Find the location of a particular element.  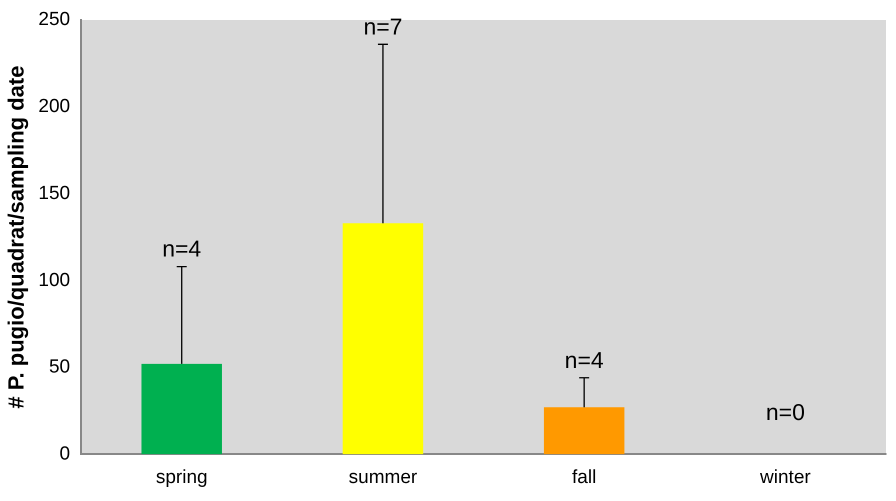

y-tick-label: 0 is located at coordinates (65, 453).